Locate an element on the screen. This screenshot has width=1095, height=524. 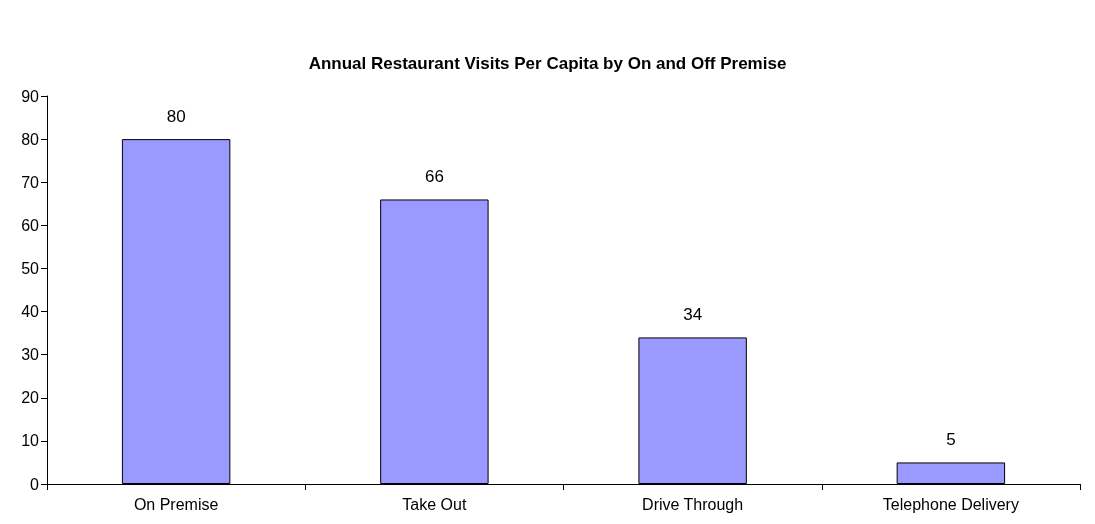
x-tick-label: Take Out is located at coordinates (434, 504).